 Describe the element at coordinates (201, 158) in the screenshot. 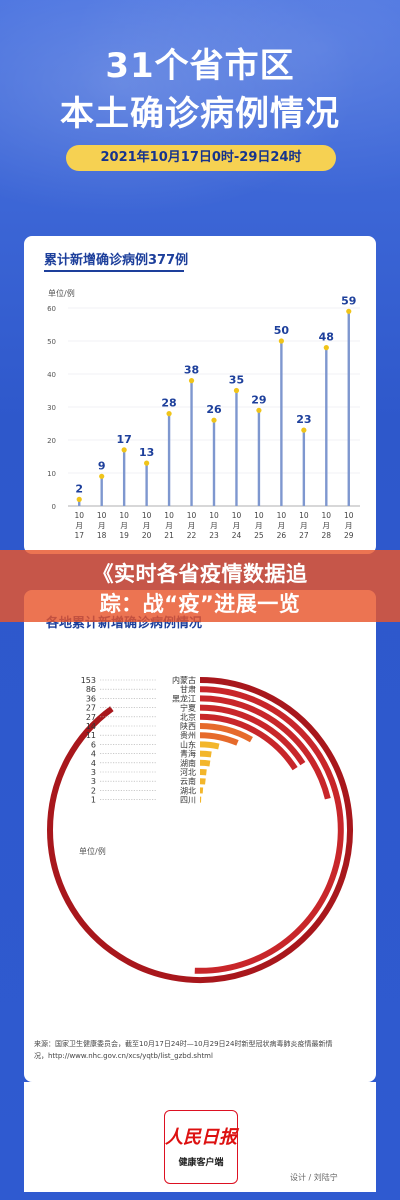

I see `date-range-badge: 2021年10月17日0时-29日24时` at that location.